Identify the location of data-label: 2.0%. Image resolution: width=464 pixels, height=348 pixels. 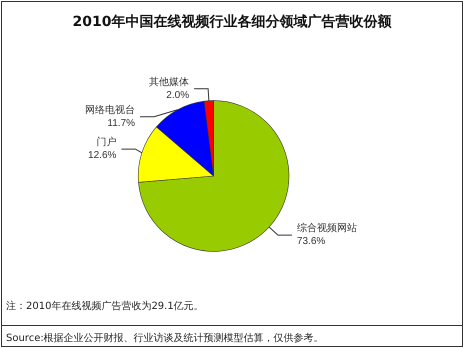
(178, 95).